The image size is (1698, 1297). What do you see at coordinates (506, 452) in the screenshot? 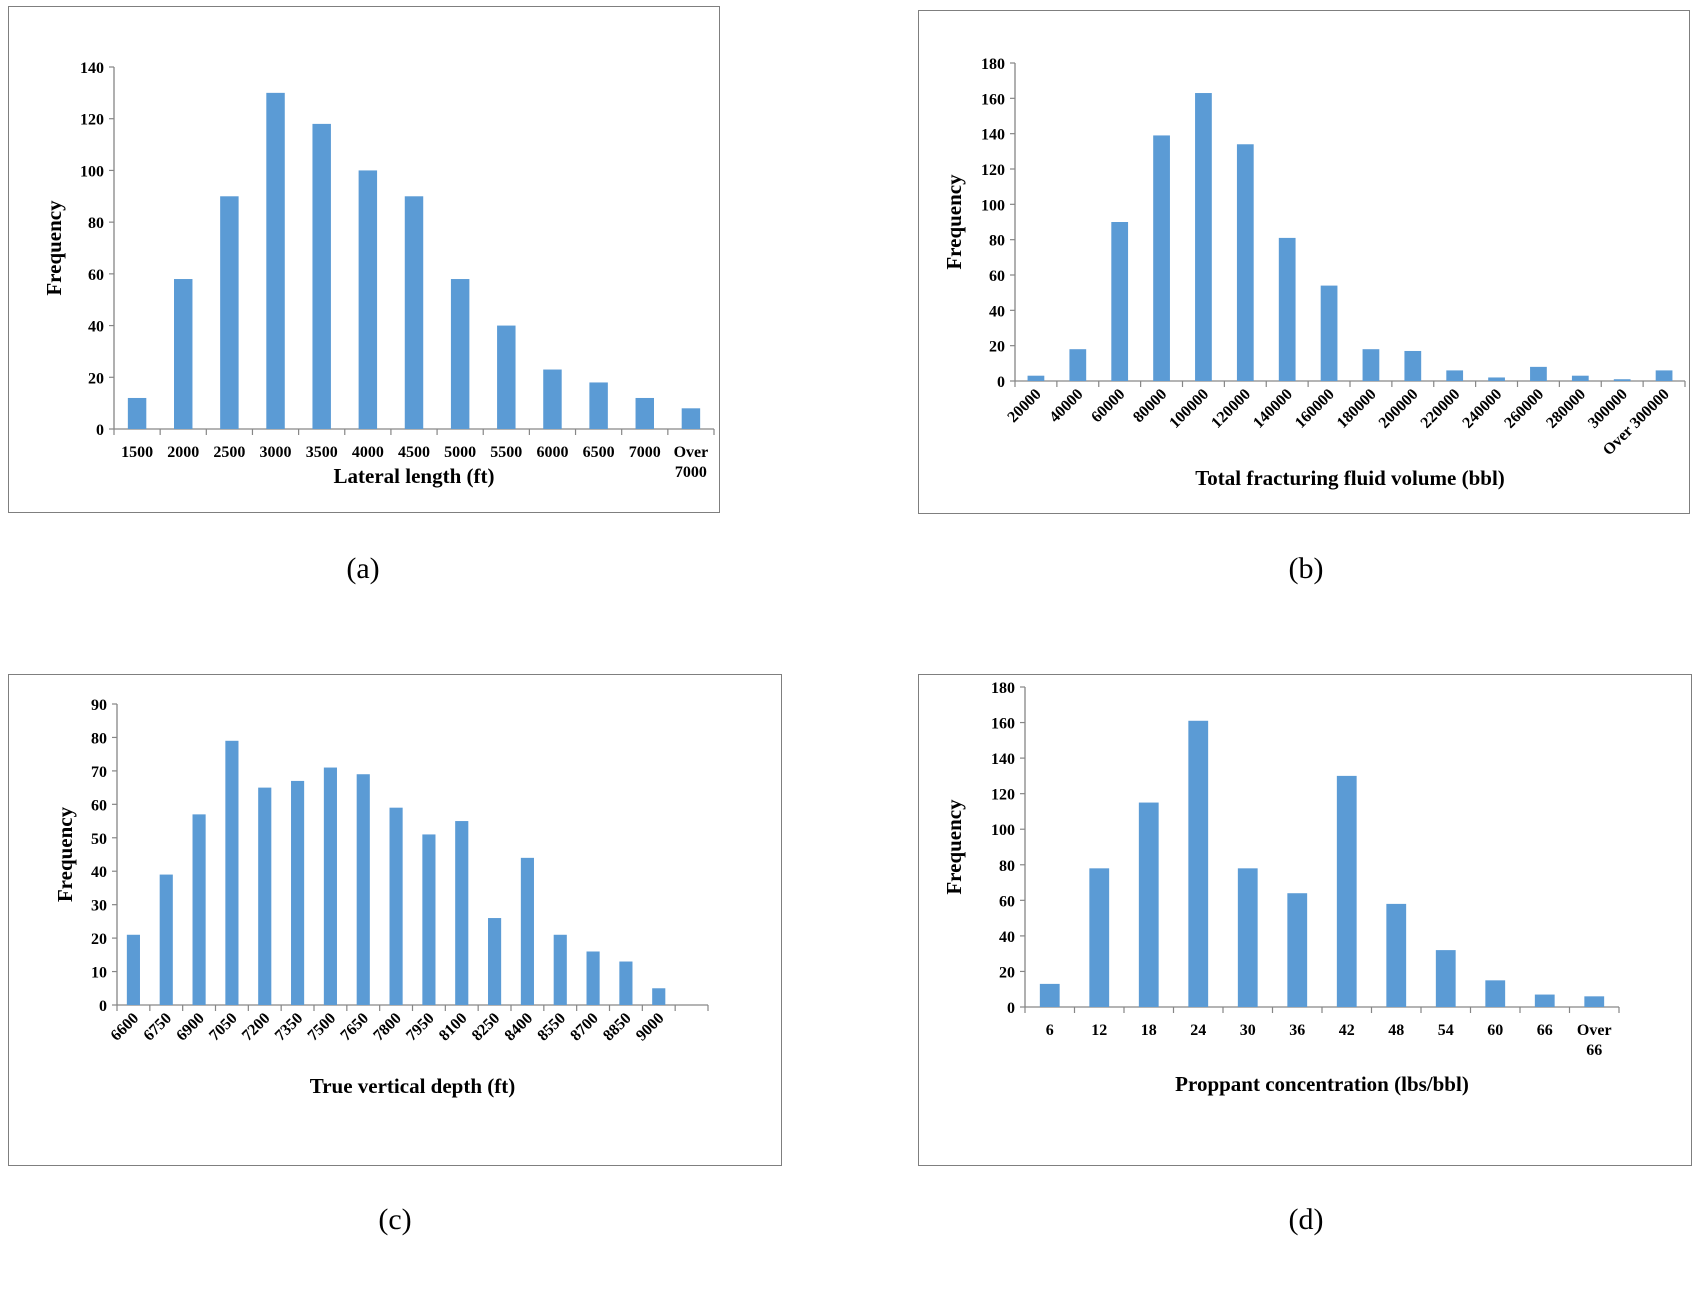
I see `x-tick-label-a: 5500` at bounding box center [506, 452].